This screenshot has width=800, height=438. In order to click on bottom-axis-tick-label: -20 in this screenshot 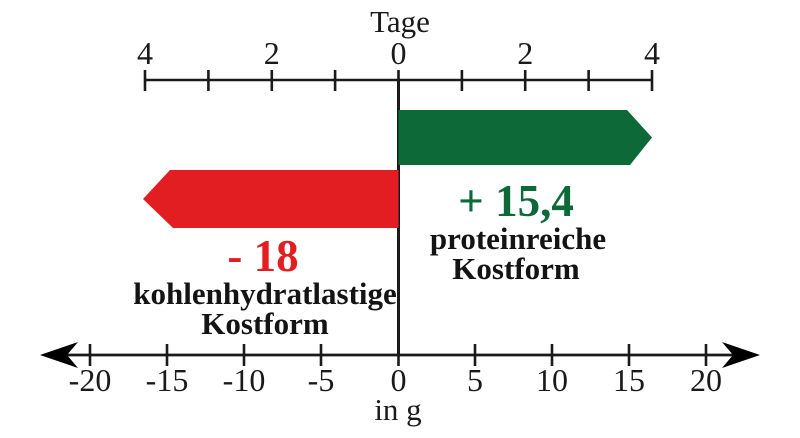, I will do `click(90, 380)`.